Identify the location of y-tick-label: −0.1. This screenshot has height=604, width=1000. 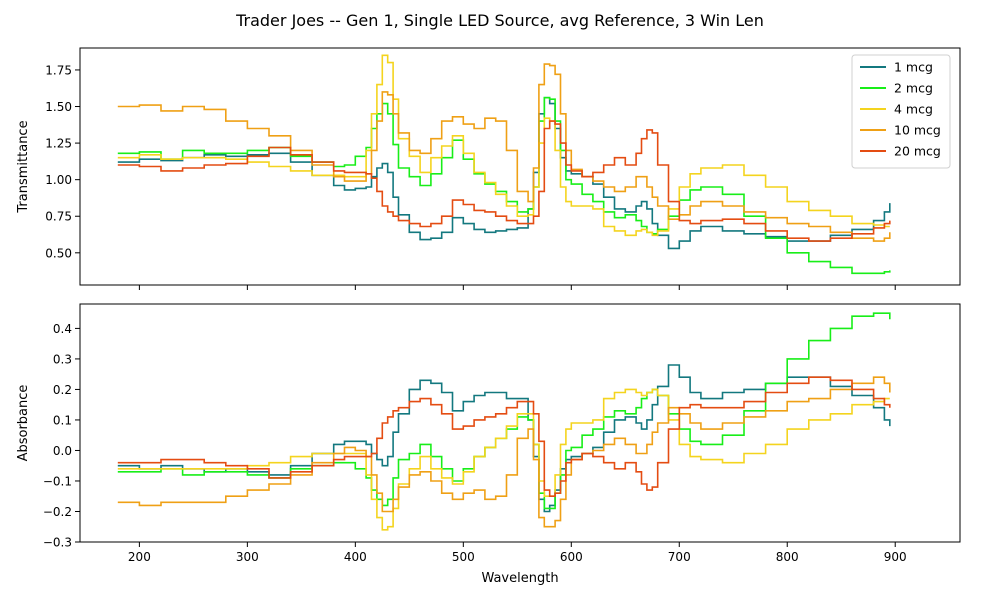
(57, 481).